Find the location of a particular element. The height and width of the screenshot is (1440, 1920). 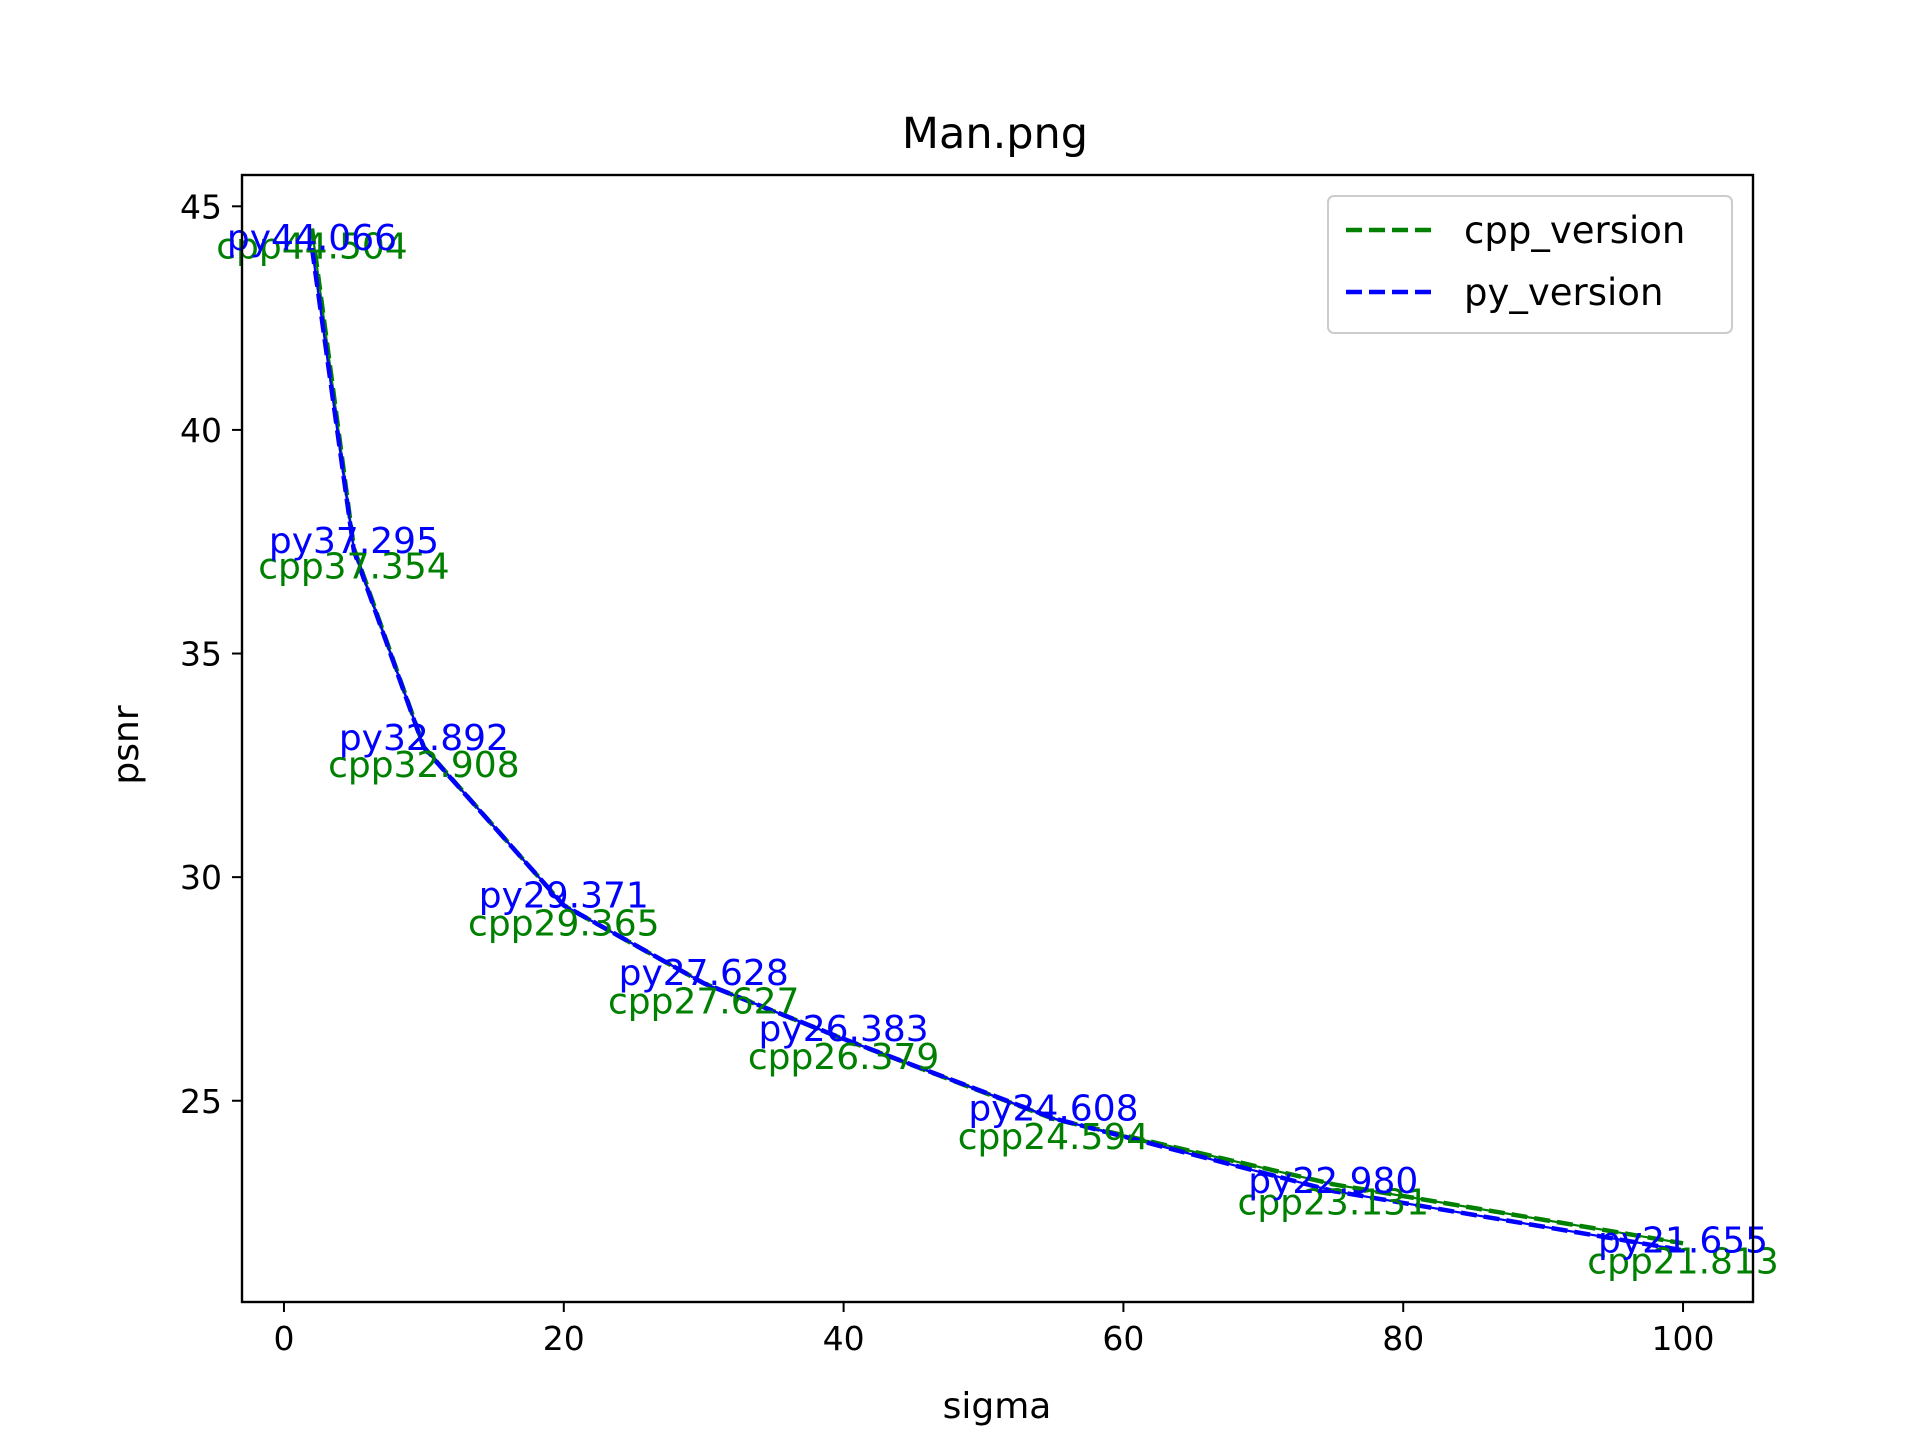

legend-label-cpp: cpp_version is located at coordinates (1574, 230).